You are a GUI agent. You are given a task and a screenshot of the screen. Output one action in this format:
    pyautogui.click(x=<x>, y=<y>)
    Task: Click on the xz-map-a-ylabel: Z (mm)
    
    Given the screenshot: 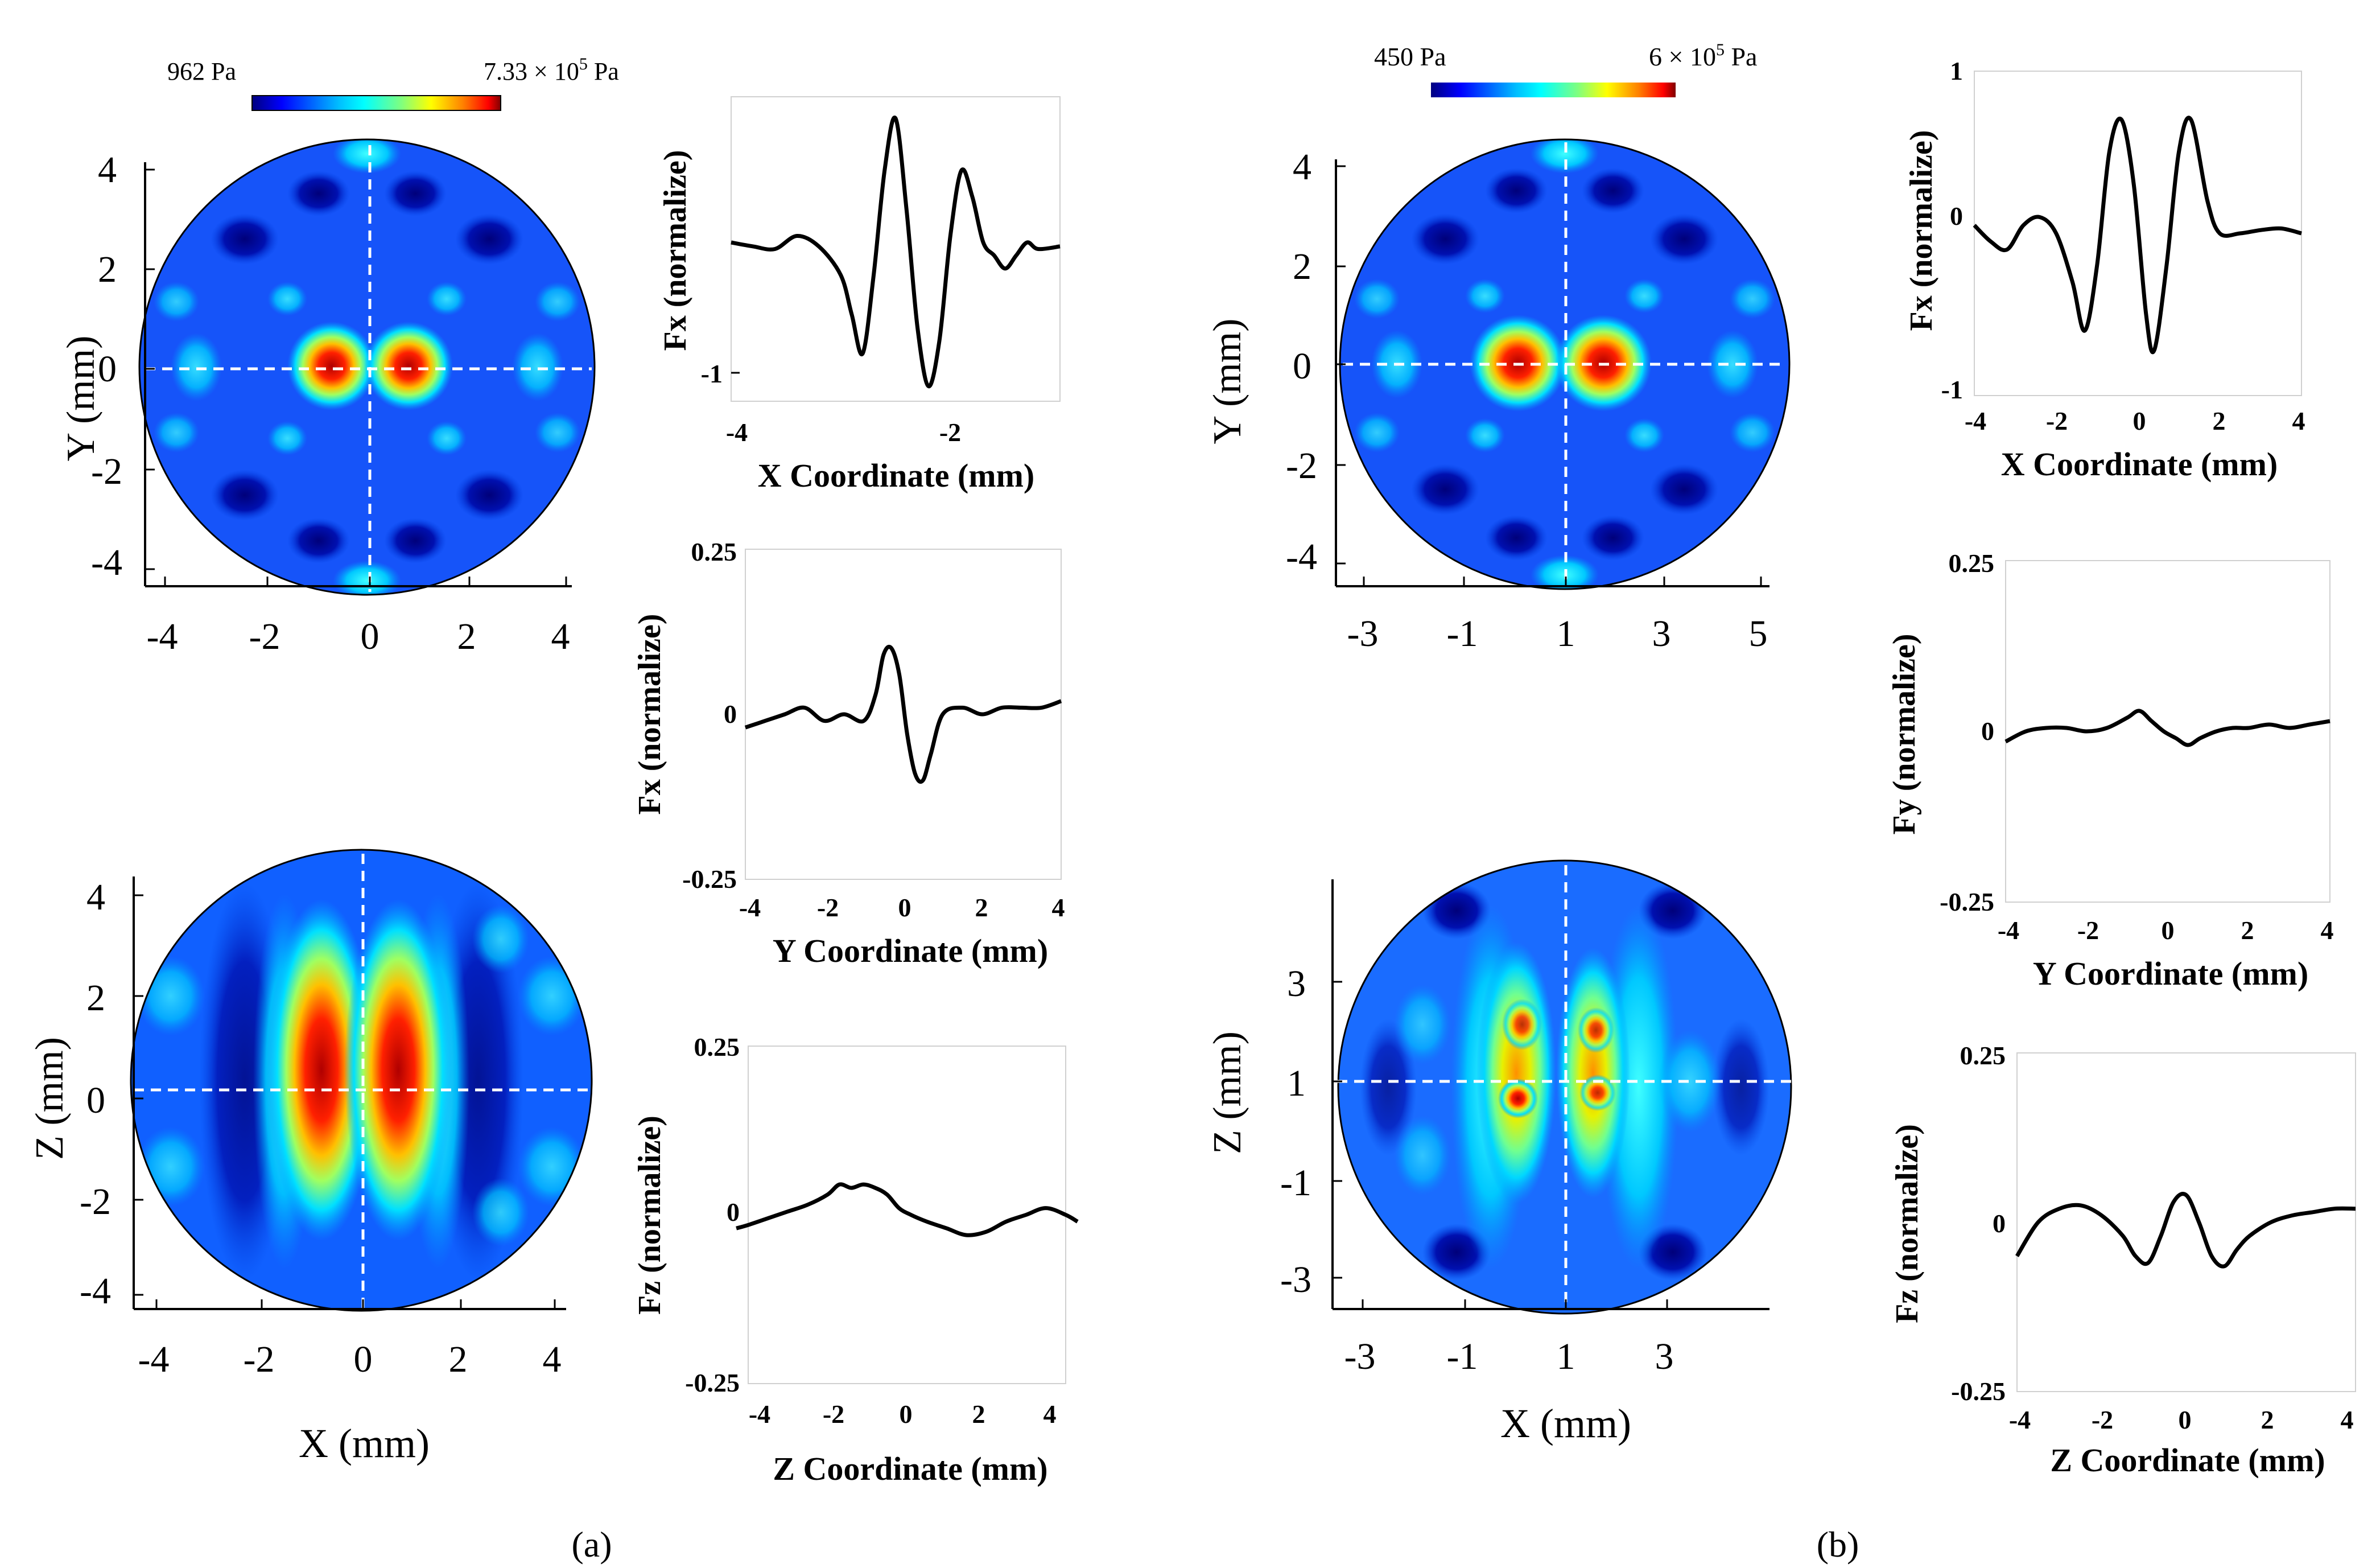 What is the action you would take?
    pyautogui.click(x=50, y=1098)
    